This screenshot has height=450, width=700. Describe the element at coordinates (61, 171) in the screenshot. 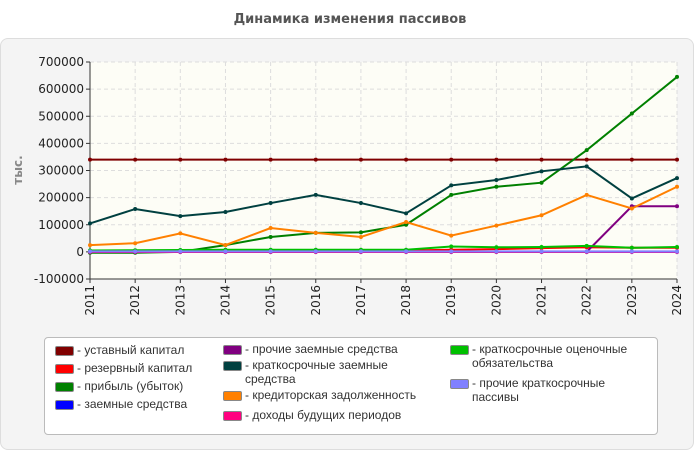

I see `y-tick-label: 300000` at that location.